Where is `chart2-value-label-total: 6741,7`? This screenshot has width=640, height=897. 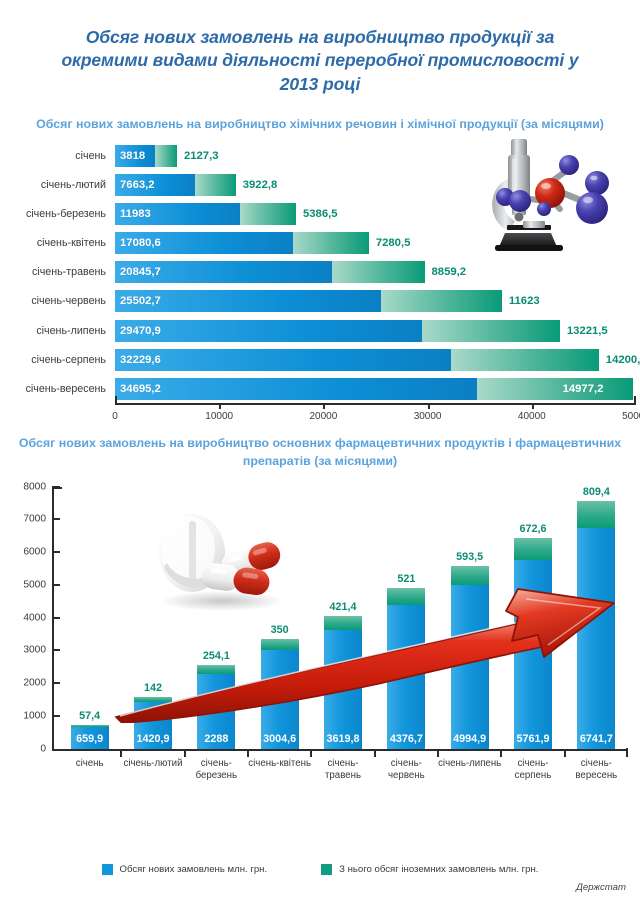 chart2-value-label-total: 6741,7 is located at coordinates (596, 738).